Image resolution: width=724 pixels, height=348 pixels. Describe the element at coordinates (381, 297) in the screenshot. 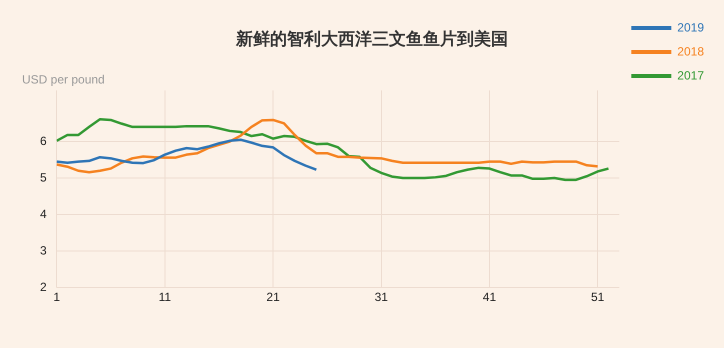

I see `x-tick-label: 31` at that location.